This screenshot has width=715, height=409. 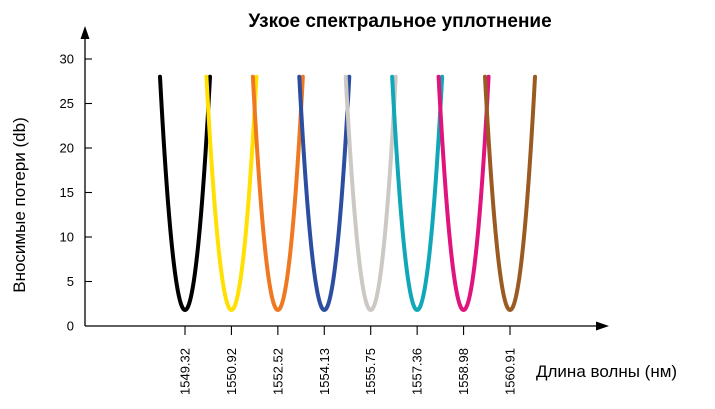 What do you see at coordinates (510, 371) in the screenshot?
I see `x-tick-label: 1560.91` at bounding box center [510, 371].